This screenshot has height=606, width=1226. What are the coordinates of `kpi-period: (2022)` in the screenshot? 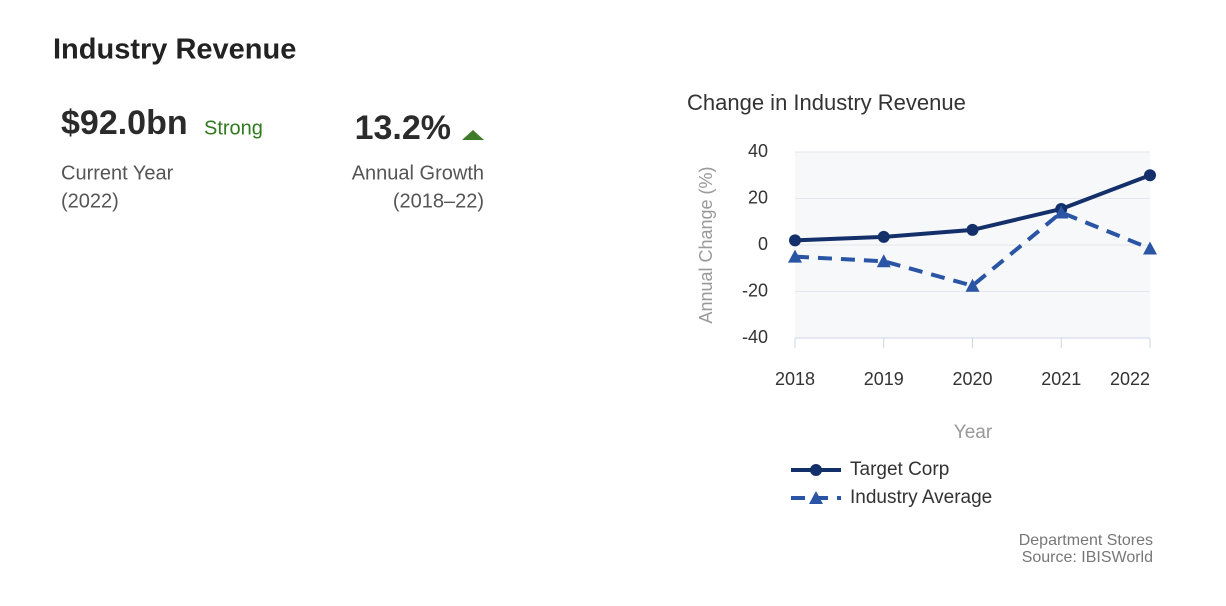 It's located at (90, 201).